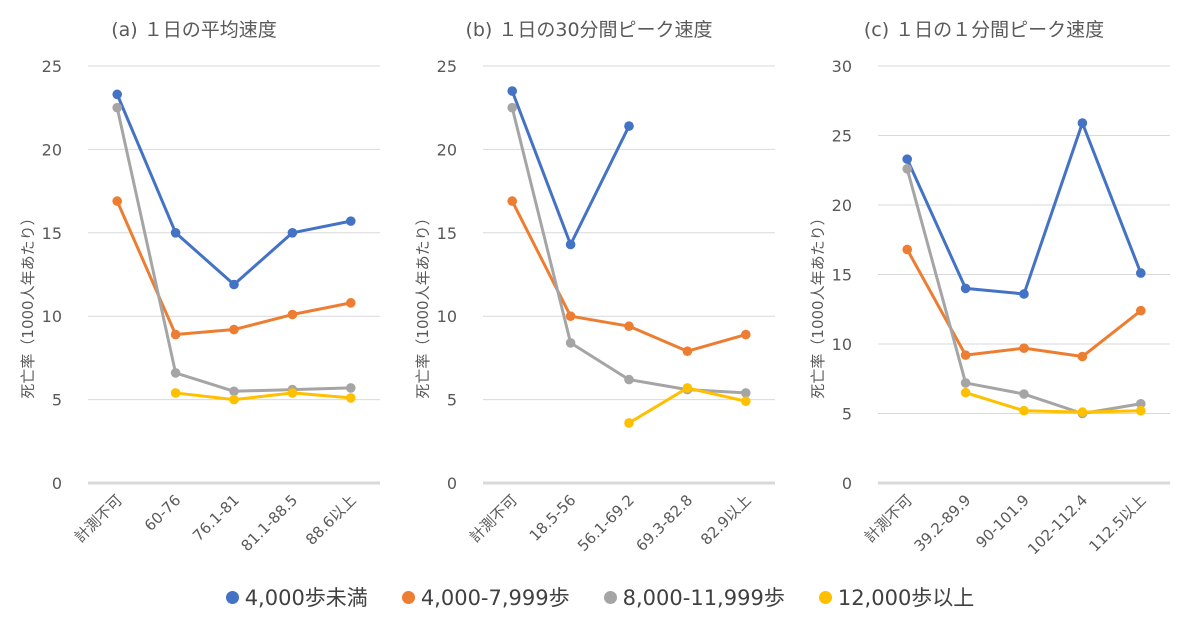  What do you see at coordinates (906, 598) in the screenshot?
I see `legend-label: 12,000歩以上` at bounding box center [906, 598].